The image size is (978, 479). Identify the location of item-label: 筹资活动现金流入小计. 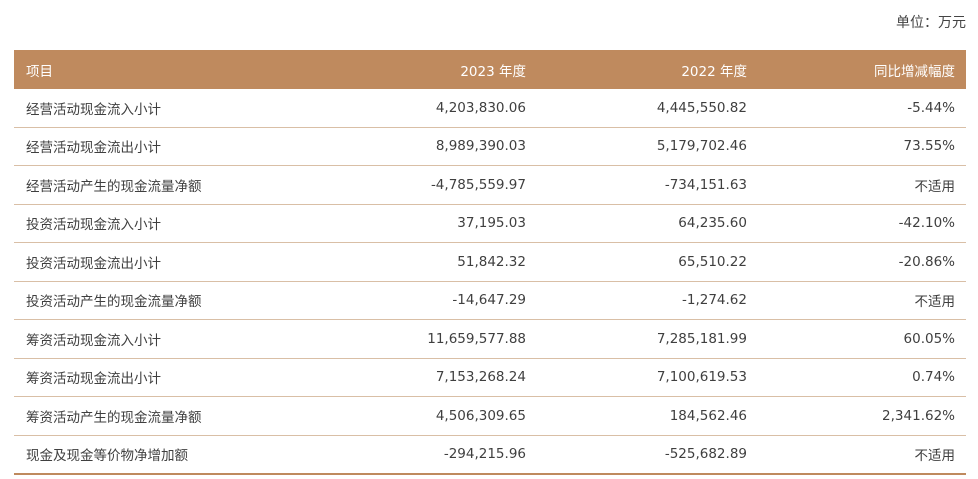
(170, 339).